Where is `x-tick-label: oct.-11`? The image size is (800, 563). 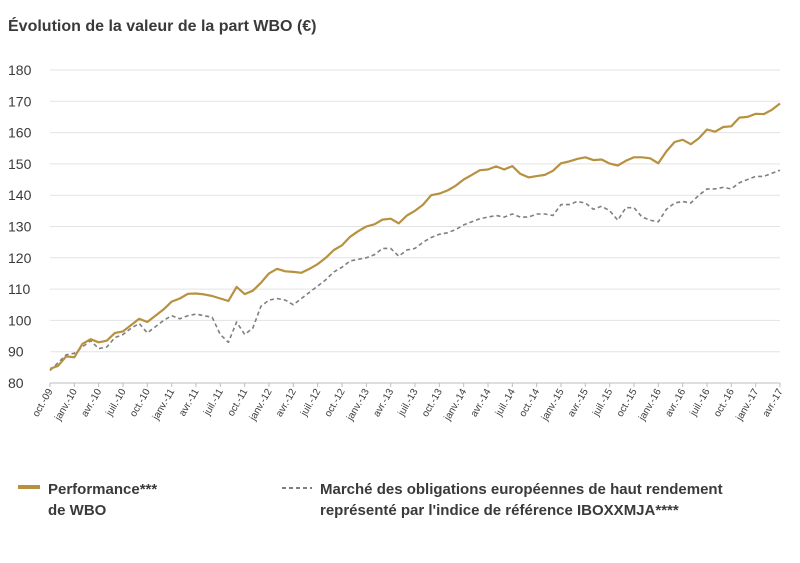 x-tick-label: oct.-11 is located at coordinates (238, 403).